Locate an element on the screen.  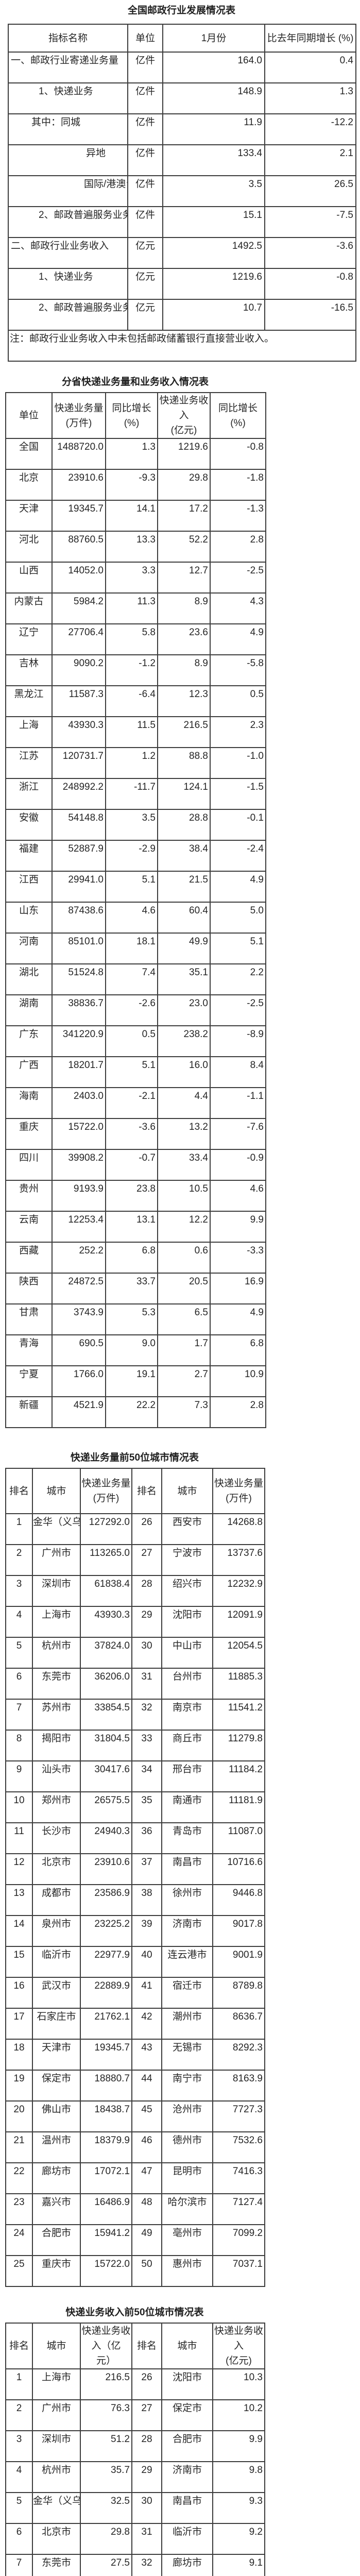
table-cell: 5.0 is located at coordinates (238, 918).